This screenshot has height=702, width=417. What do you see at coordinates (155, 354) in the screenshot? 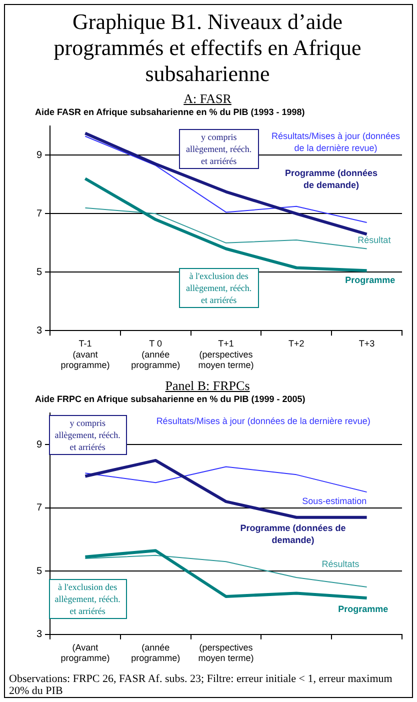
I see `x-tick-label: T 0 (année programme)` at bounding box center [155, 354].